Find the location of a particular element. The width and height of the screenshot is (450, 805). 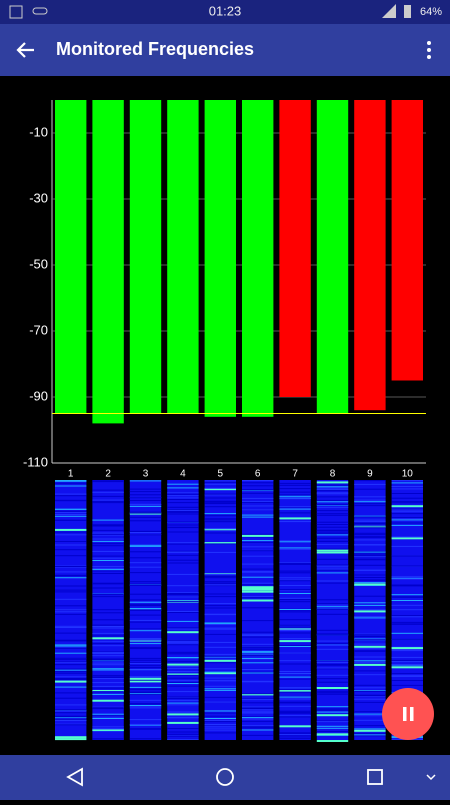

x-tick-label: 2 is located at coordinates (108, 474).